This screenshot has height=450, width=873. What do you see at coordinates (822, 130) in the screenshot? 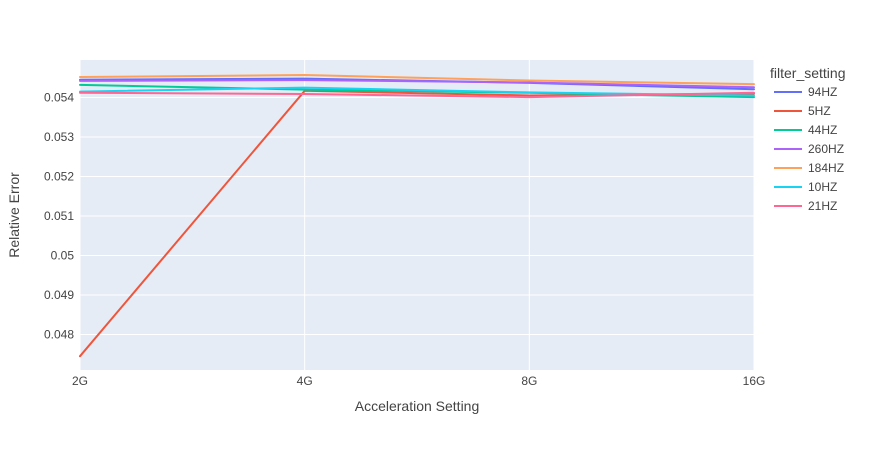
I see `legend-label-44hz: 44HZ` at bounding box center [822, 130].